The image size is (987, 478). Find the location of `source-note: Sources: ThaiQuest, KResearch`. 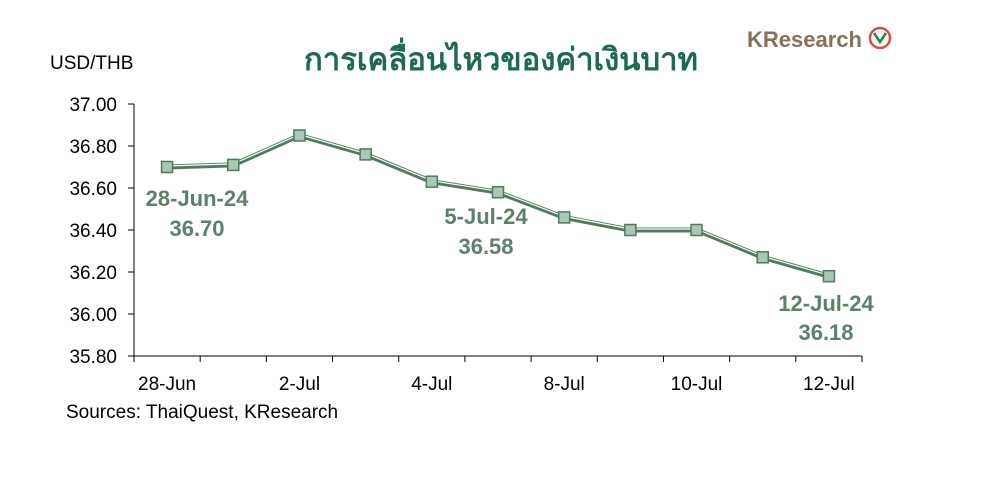

source-note: Sources: ThaiQuest, KResearch is located at coordinates (202, 412).